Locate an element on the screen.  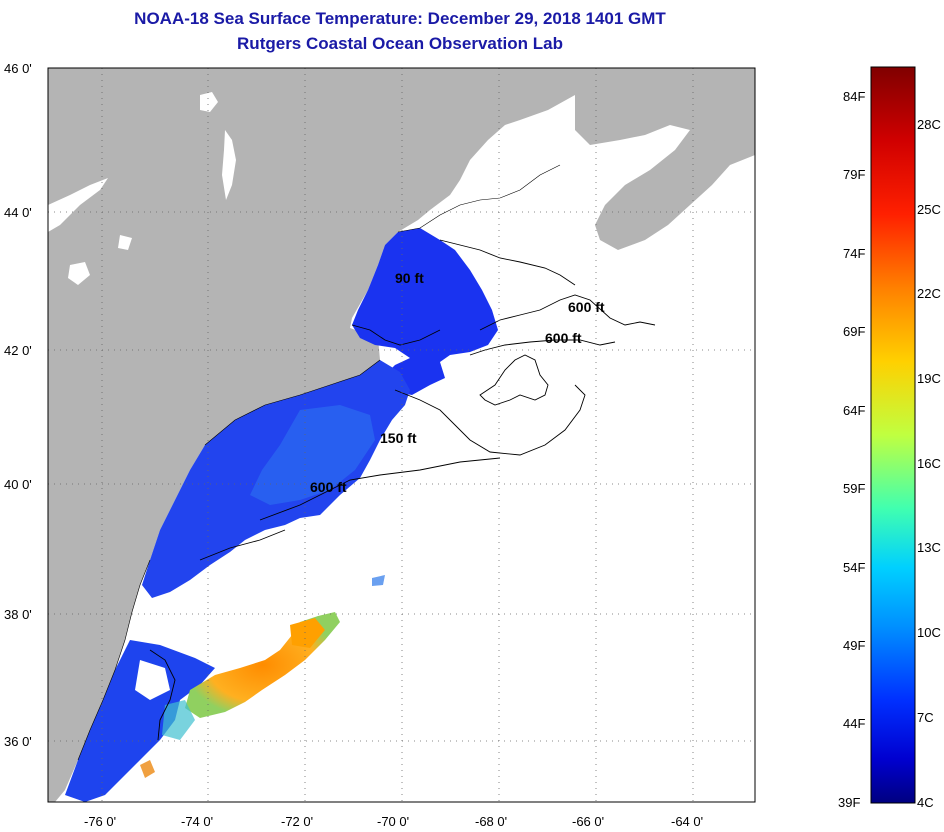
colorbar-c-label: 16C is located at coordinates (929, 463).